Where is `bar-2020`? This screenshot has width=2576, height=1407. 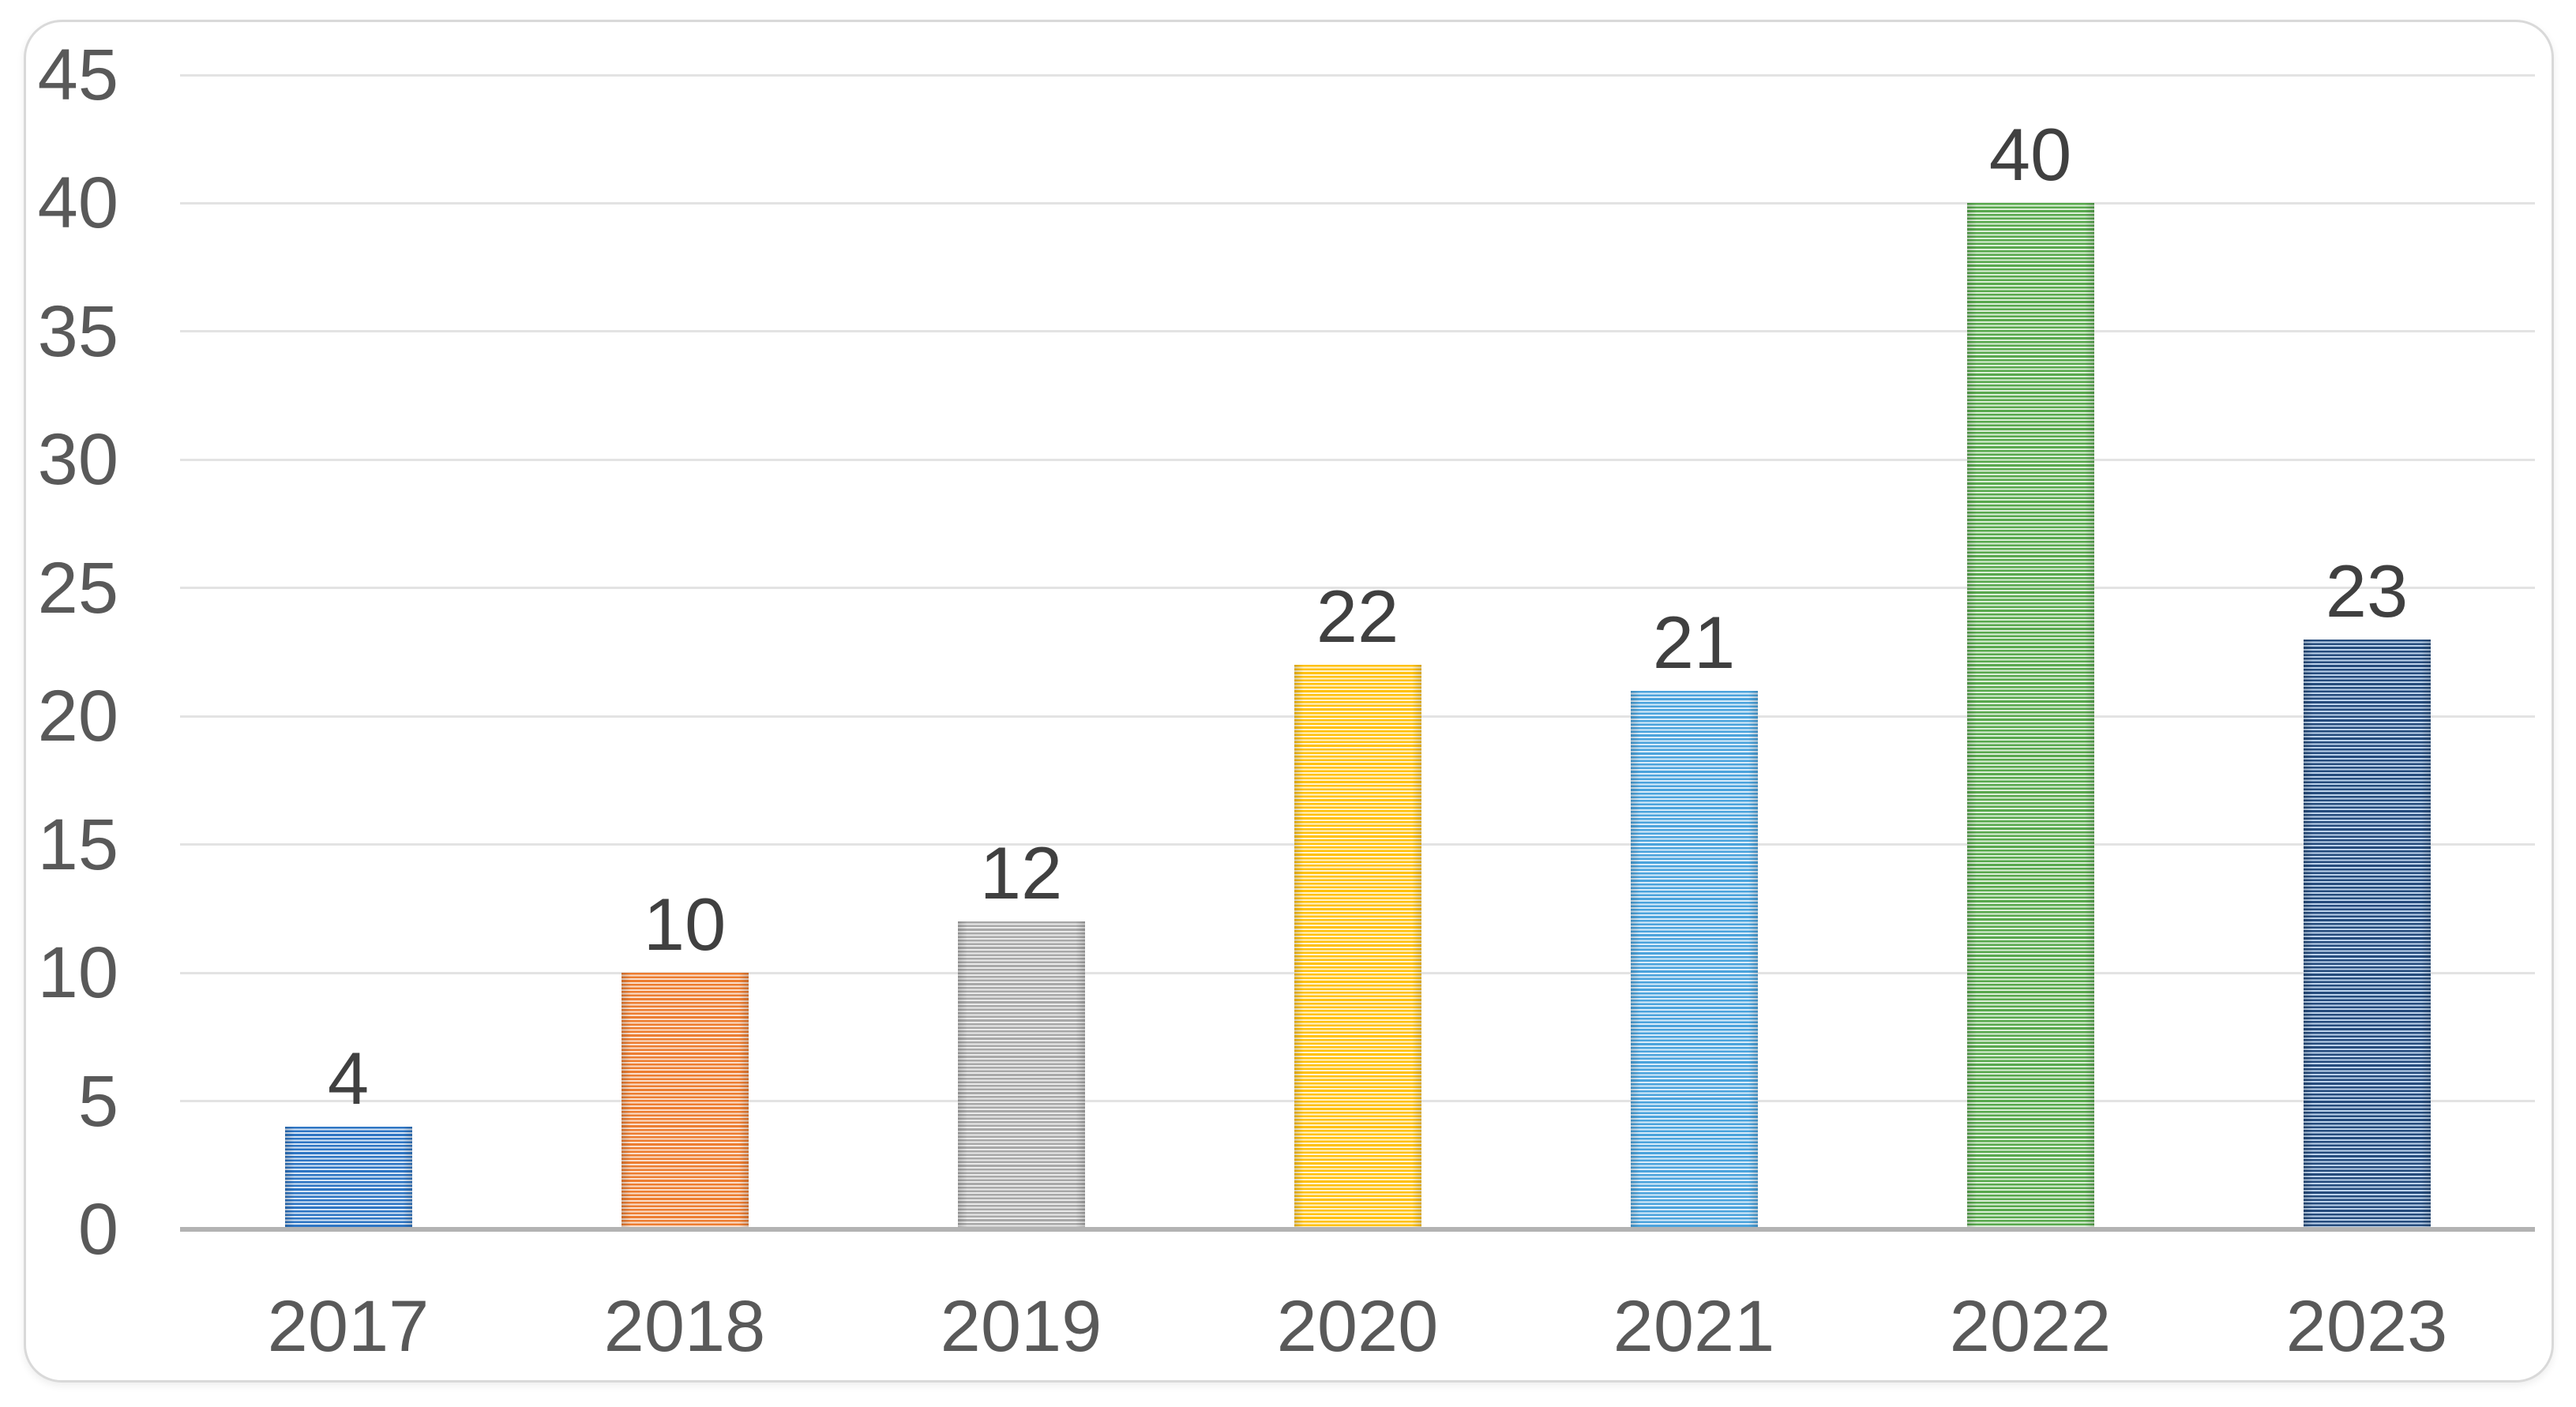
bar-2020 is located at coordinates (1357, 947).